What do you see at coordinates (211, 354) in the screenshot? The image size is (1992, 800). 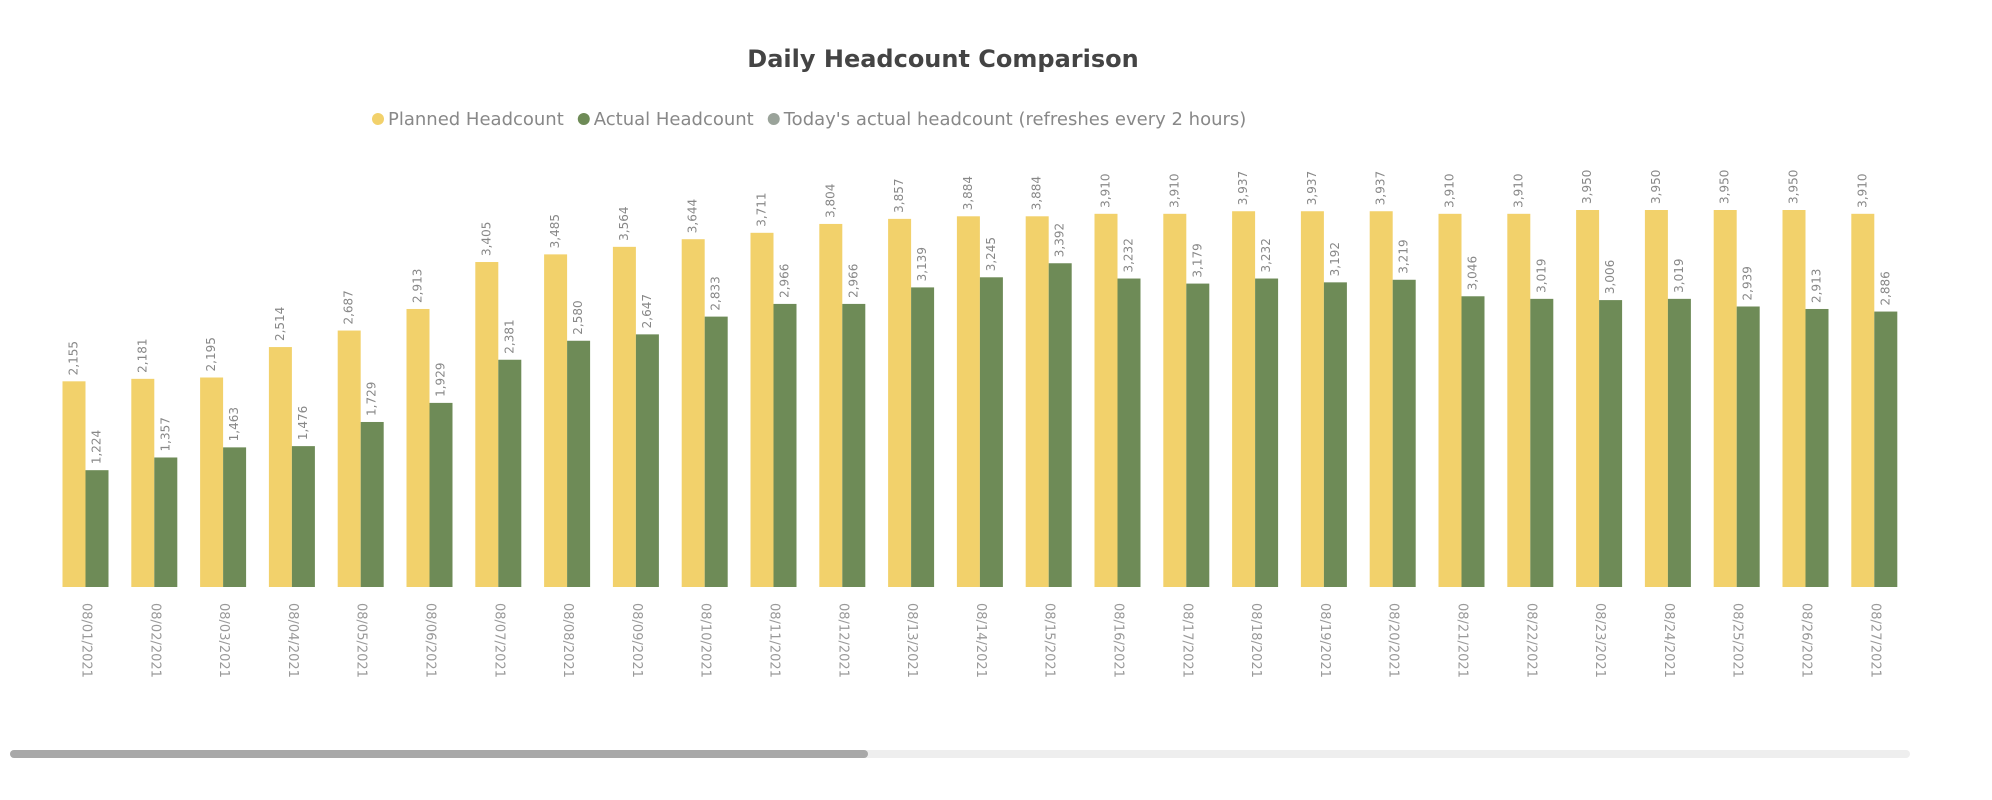 I see `data-label: 2,195` at bounding box center [211, 354].